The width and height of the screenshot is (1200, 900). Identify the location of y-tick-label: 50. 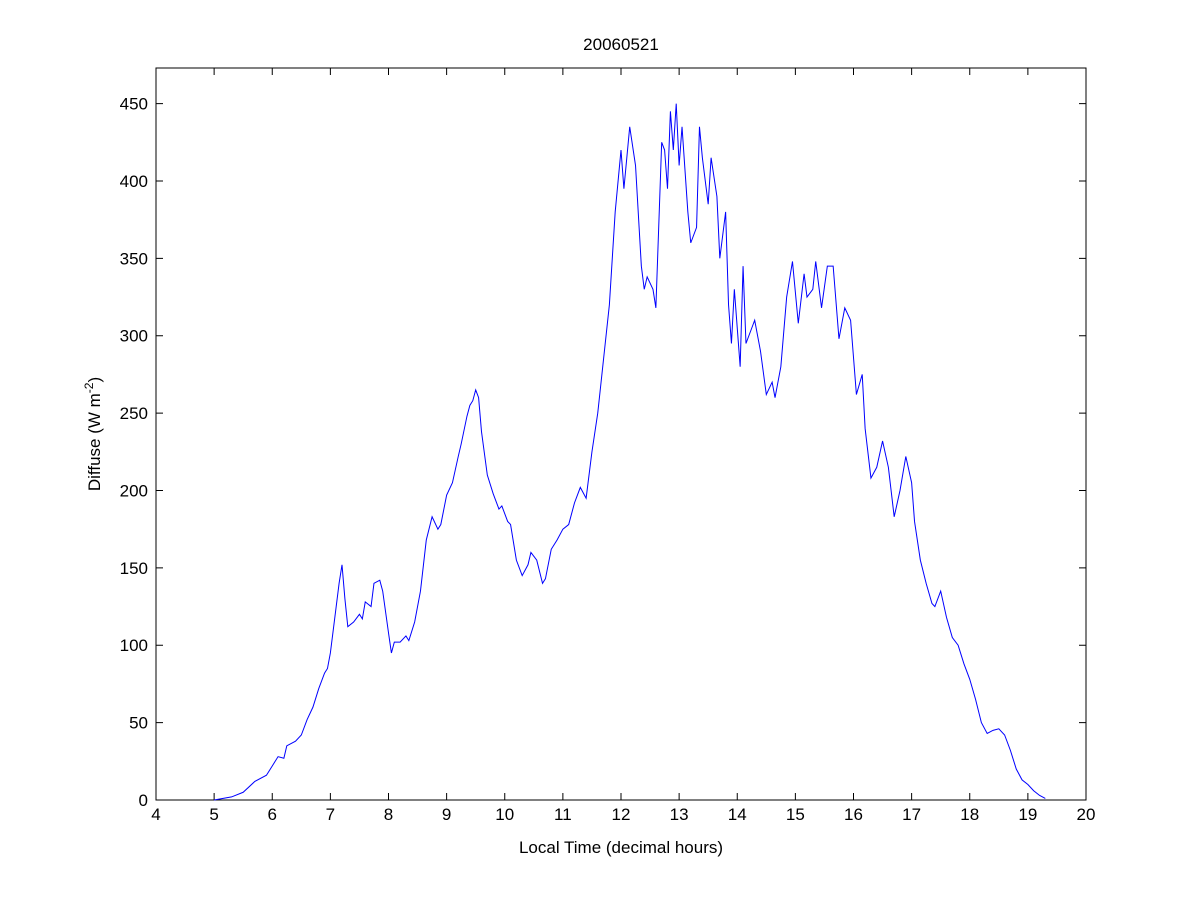
(138, 723).